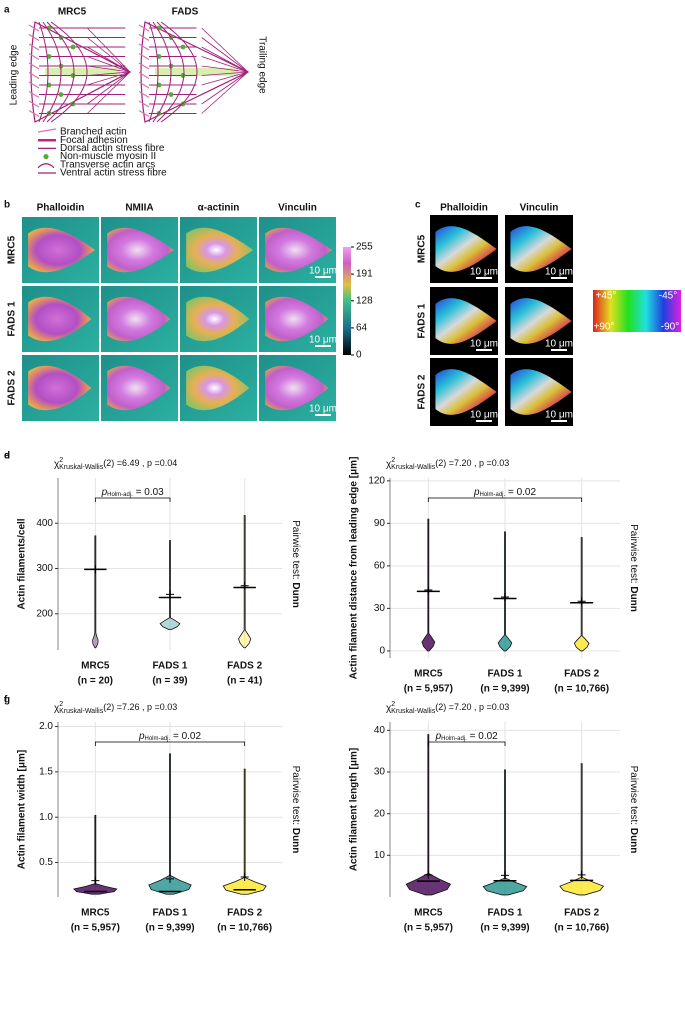 The width and height of the screenshot is (685, 1014). What do you see at coordinates (148, 492) in the screenshot?
I see `text-part: = 0.03` at bounding box center [148, 492].